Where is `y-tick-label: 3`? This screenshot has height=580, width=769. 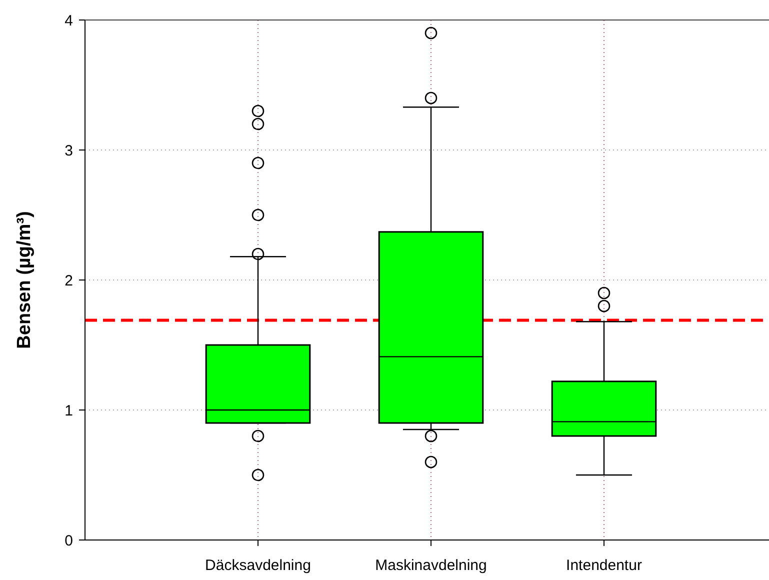
y-tick-label: 3 is located at coordinates (68, 151).